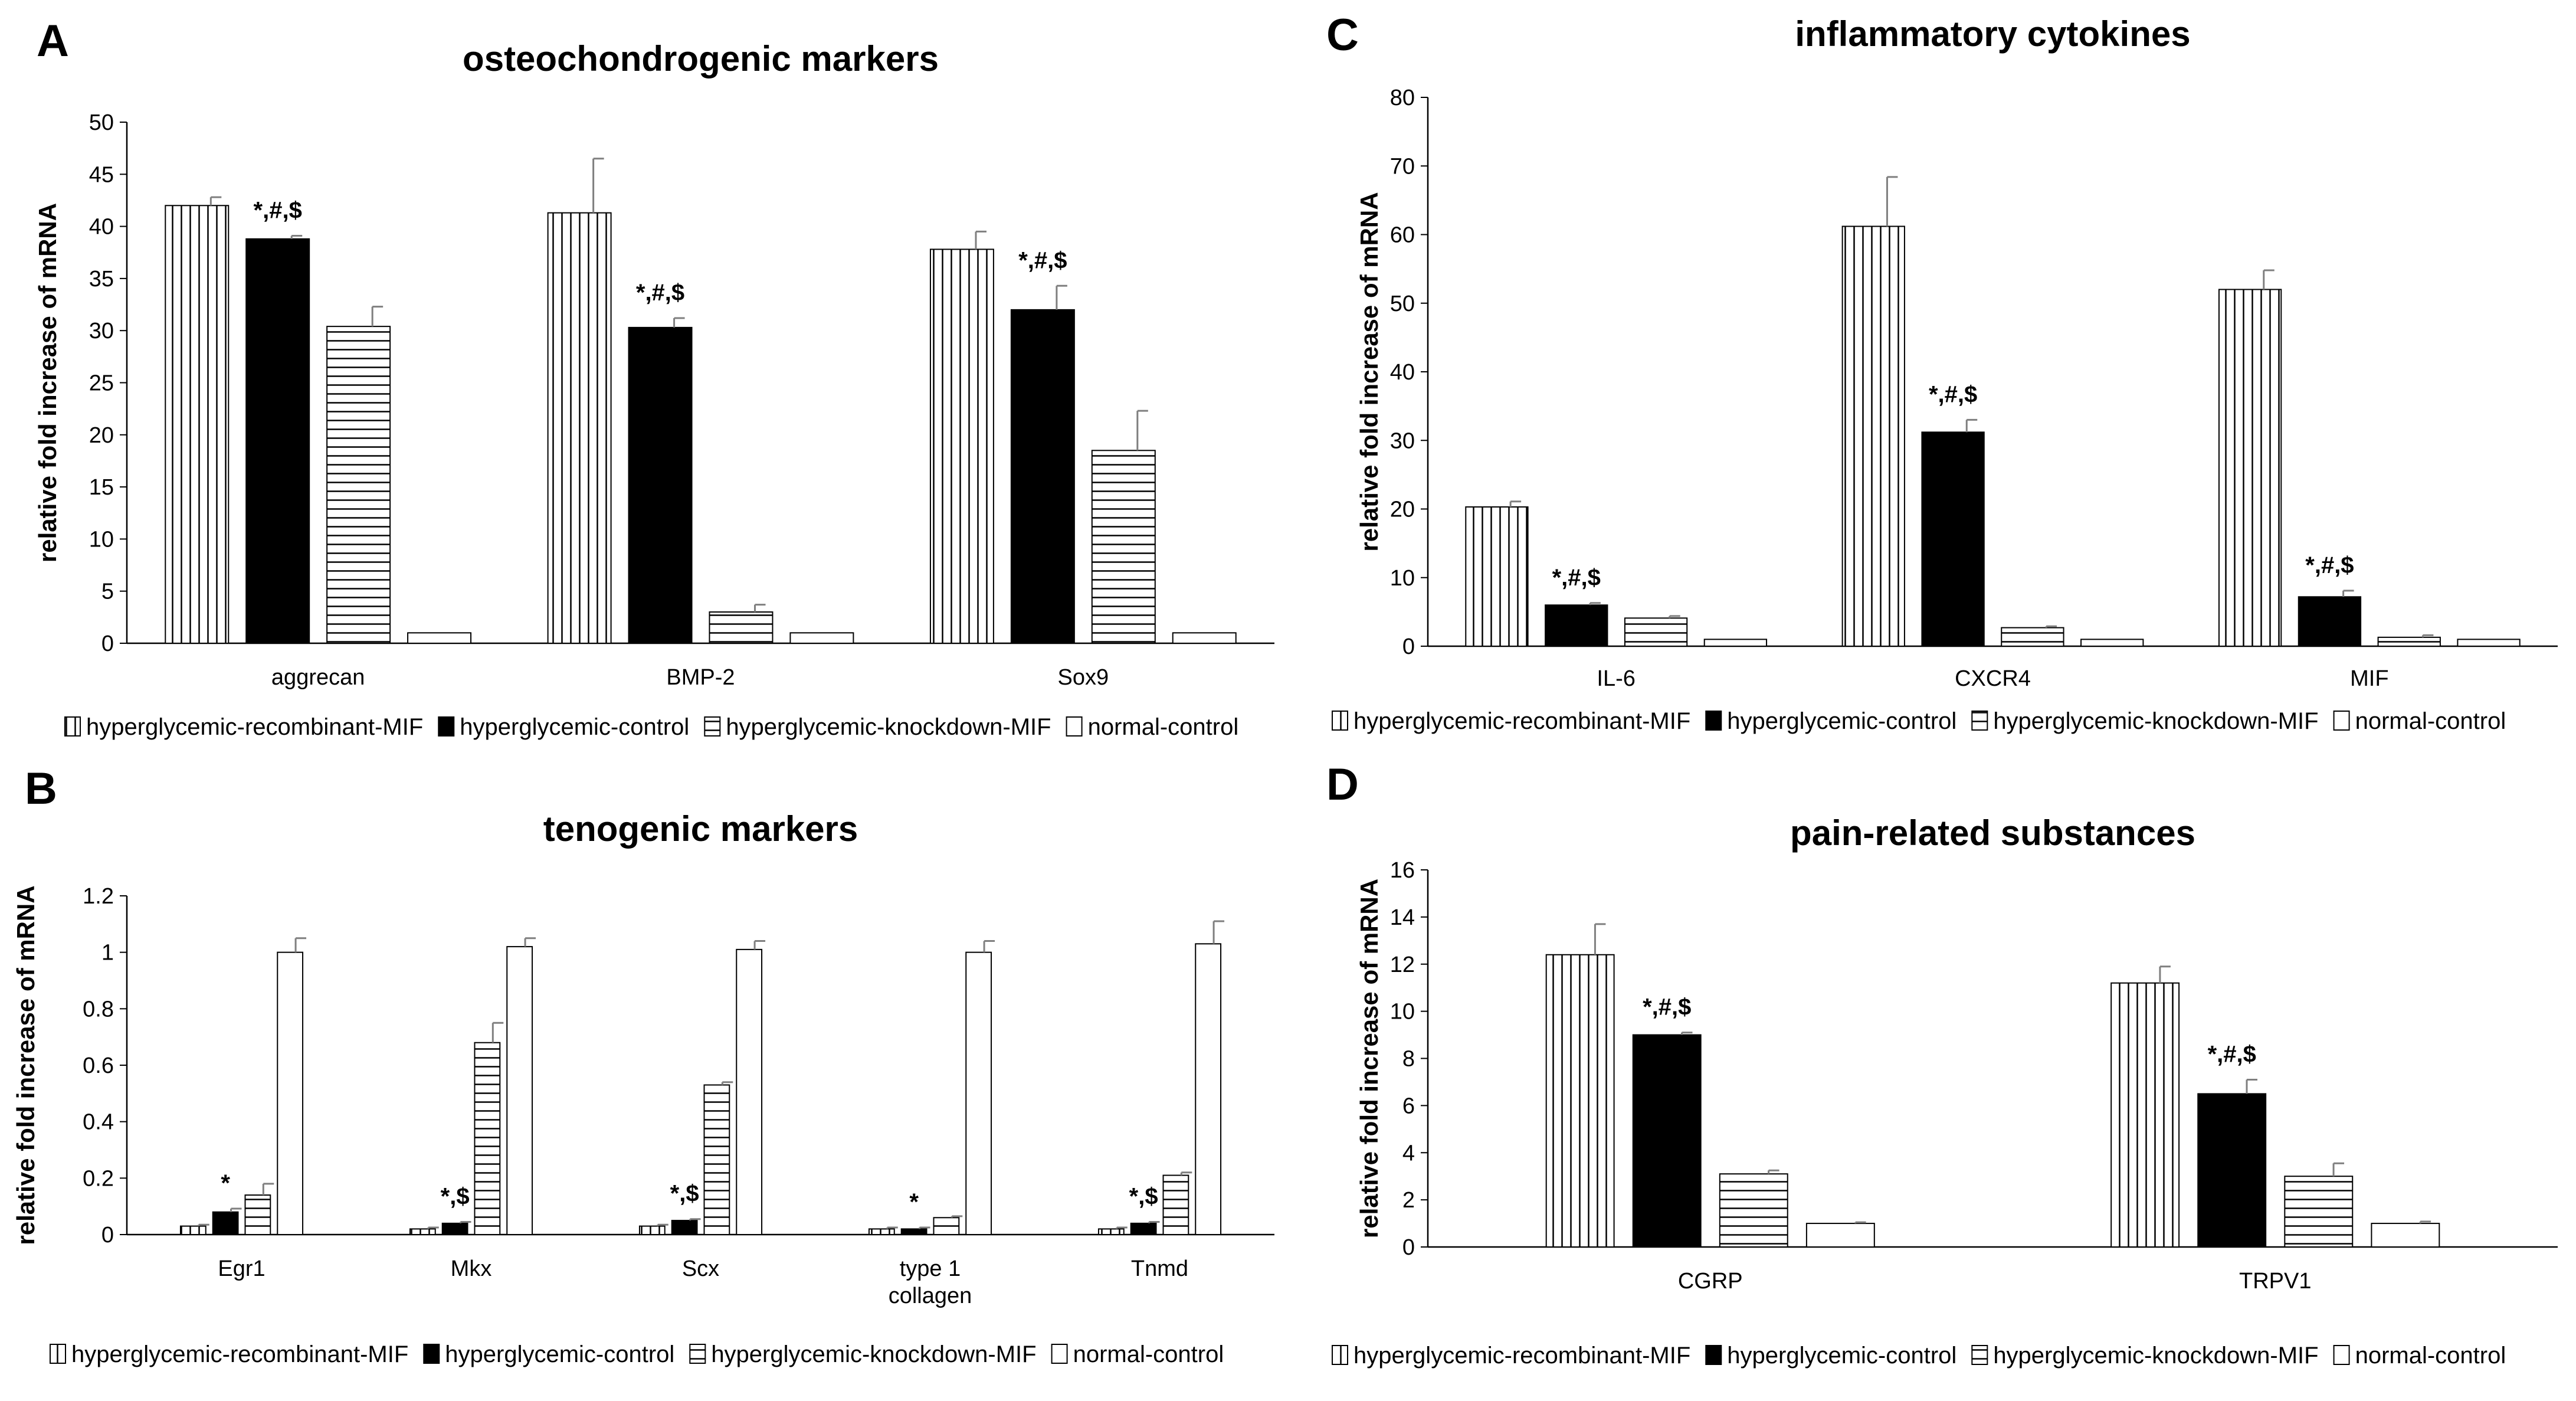 Image resolution: width=2576 pixels, height=1401 pixels. What do you see at coordinates (1342, 35) in the screenshot?
I see `panel-letter: C` at bounding box center [1342, 35].